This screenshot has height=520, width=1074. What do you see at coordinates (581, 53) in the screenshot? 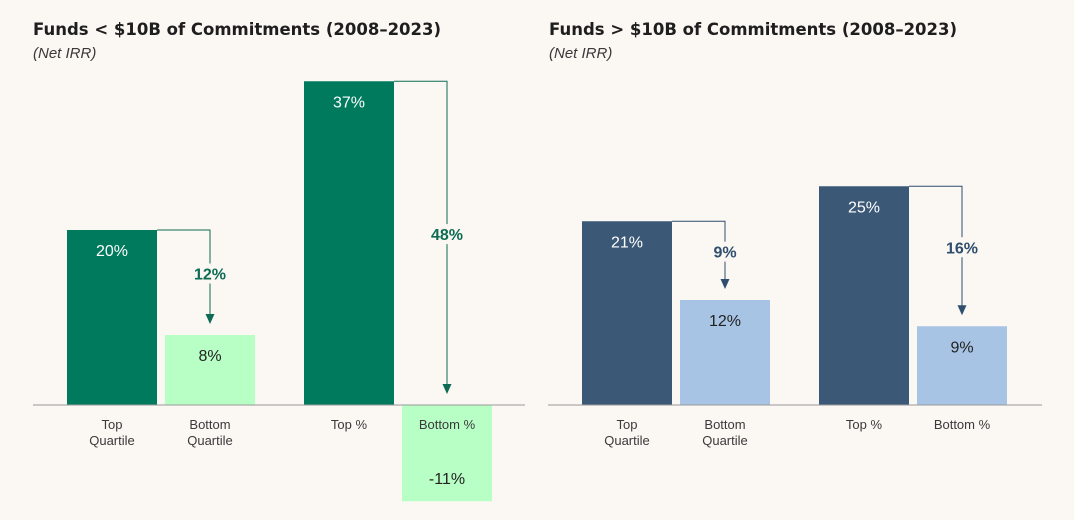
I see `right-chart-subtitle: (Net IRR)` at bounding box center [581, 53].